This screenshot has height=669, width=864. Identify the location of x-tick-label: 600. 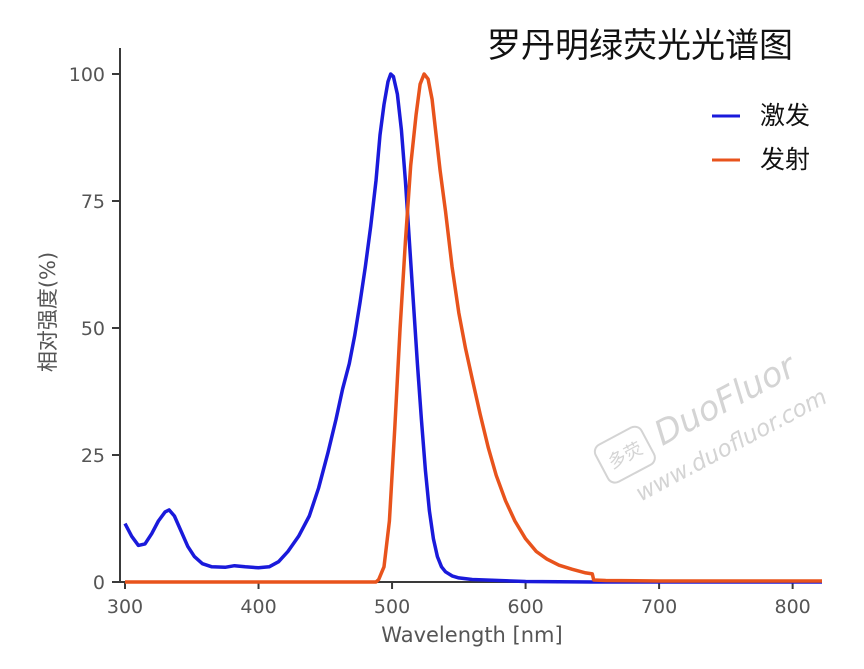
(525, 607).